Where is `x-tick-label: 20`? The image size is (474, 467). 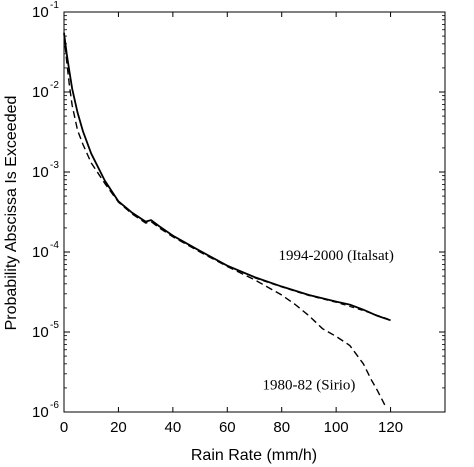 x-tick-label: 20 is located at coordinates (118, 427).